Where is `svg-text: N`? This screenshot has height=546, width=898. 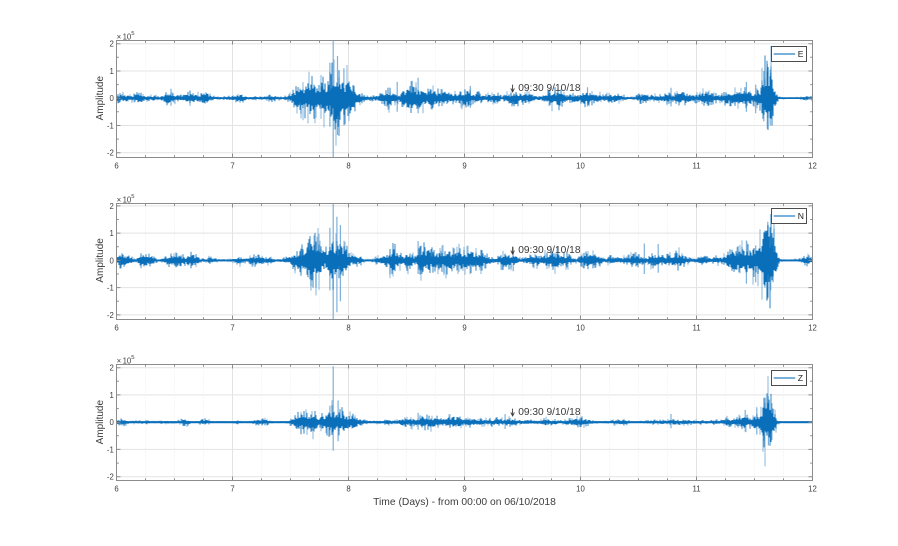 svg-text: N is located at coordinates (801, 216).